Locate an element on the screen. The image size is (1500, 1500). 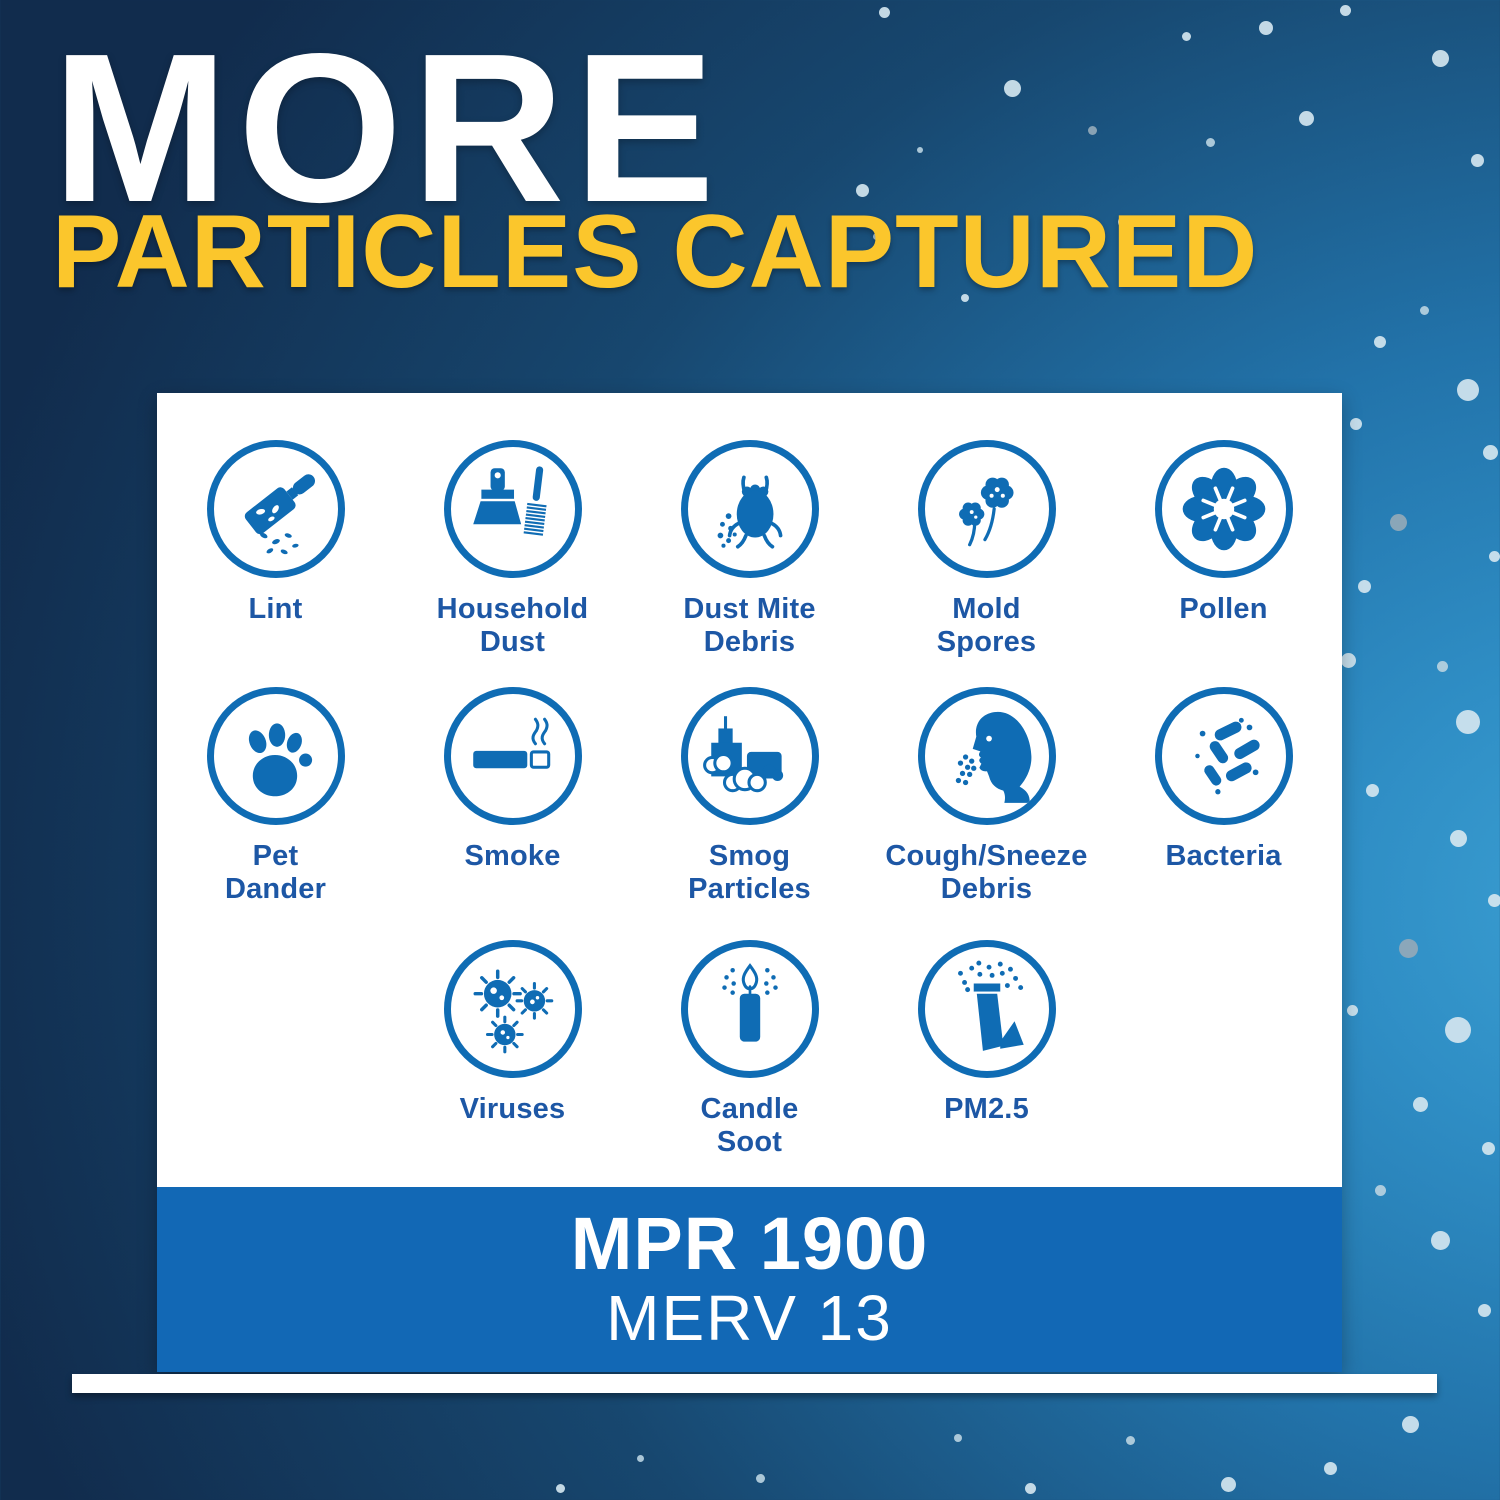
merv-rating: MERV 13 is located at coordinates (749, 1317).